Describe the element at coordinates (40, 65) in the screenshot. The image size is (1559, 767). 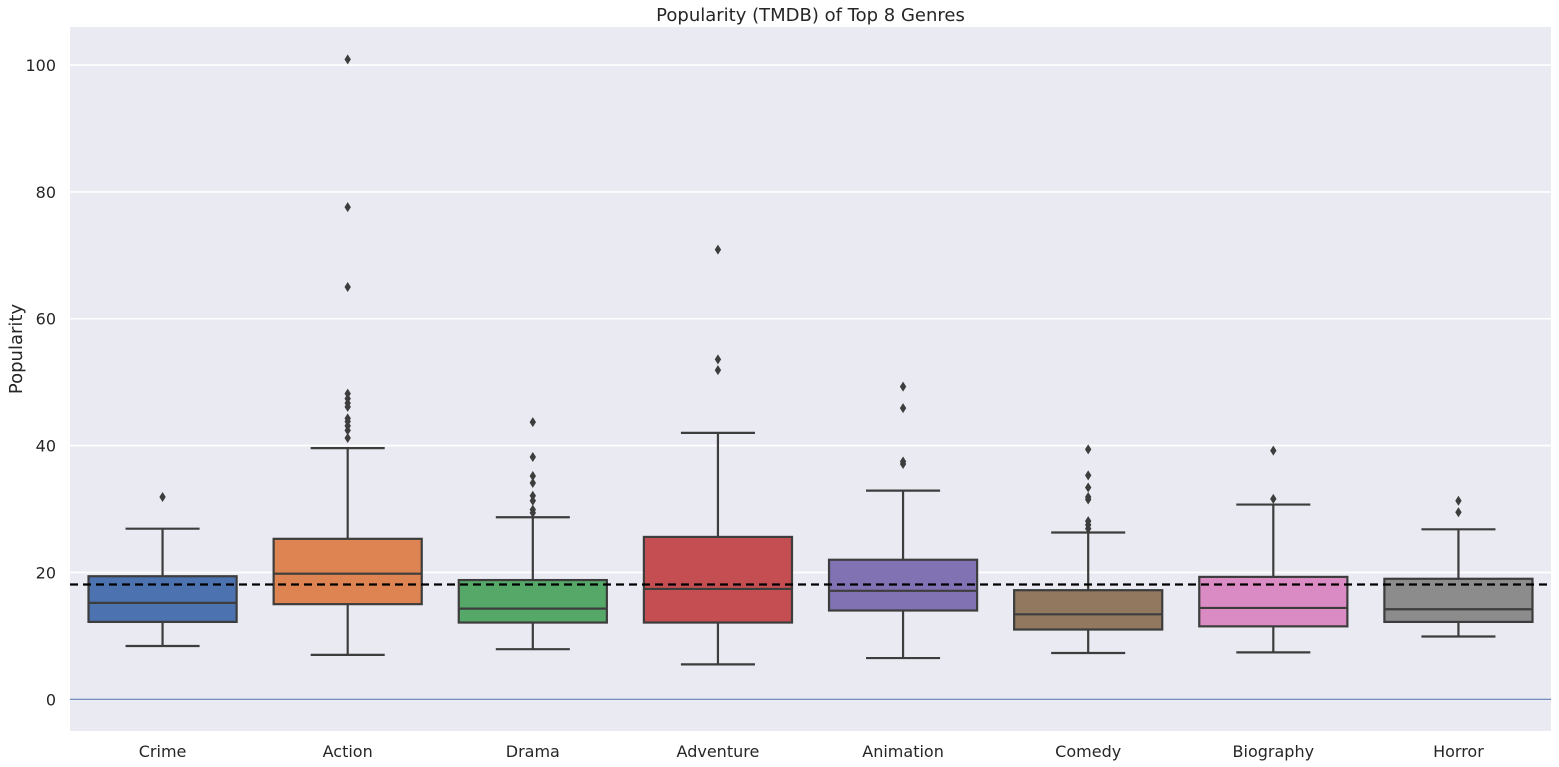
I see `y-tick-label: 100` at that location.